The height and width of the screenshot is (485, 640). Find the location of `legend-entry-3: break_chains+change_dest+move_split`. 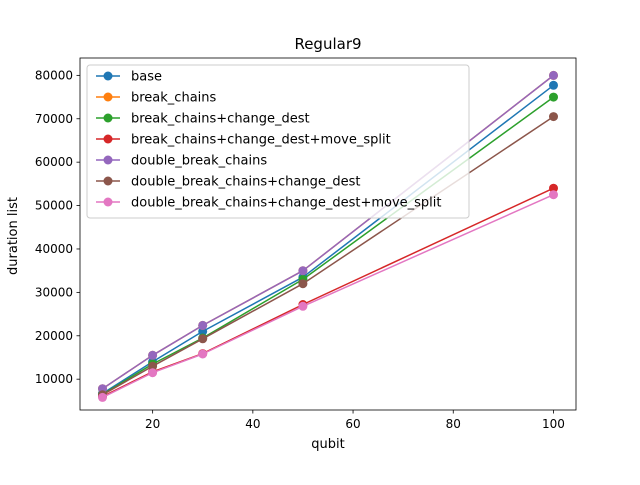

legend-entry-3: break_chains+change_dest+move_split is located at coordinates (243, 140).